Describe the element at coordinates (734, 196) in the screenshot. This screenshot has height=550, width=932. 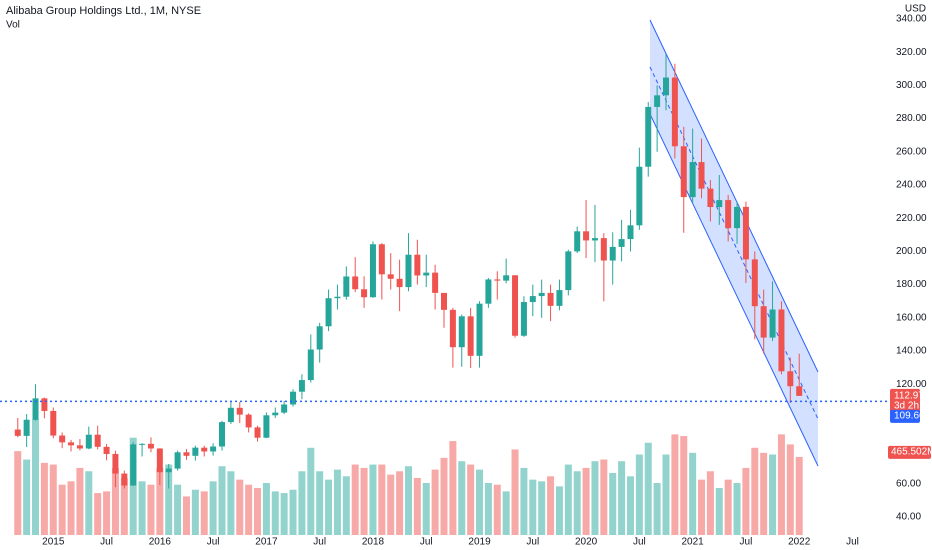
I see `channel-upper` at that location.